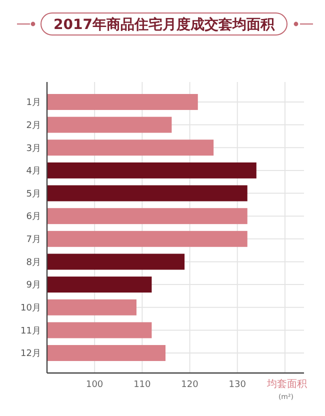 Image resolution: width=325 pixels, height=416 pixels. I want to click on y-tick-label: 7月, so click(33, 240).